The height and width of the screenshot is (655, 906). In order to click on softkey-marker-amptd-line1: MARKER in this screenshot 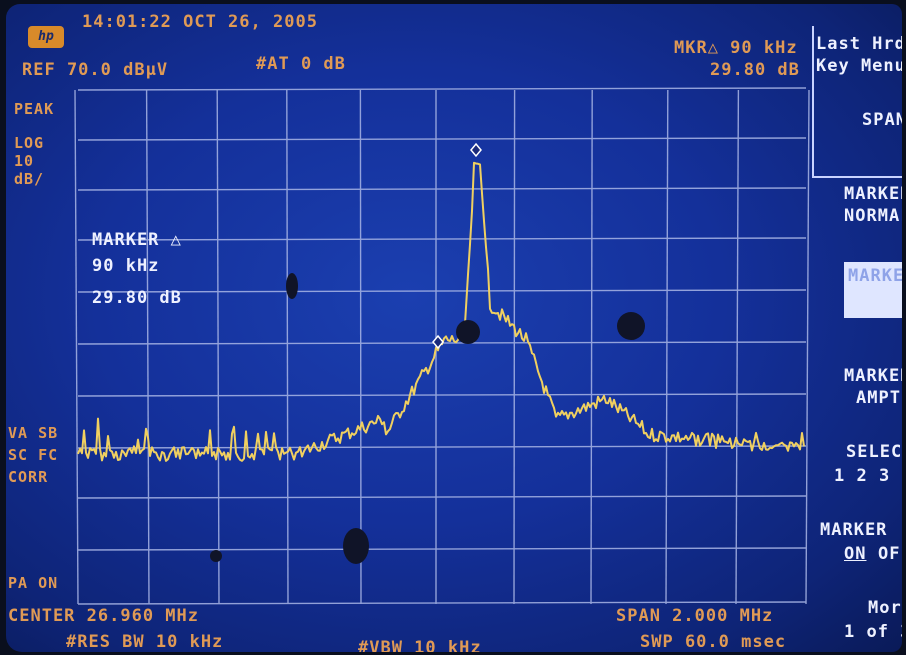, I will do `click(873, 376)`.